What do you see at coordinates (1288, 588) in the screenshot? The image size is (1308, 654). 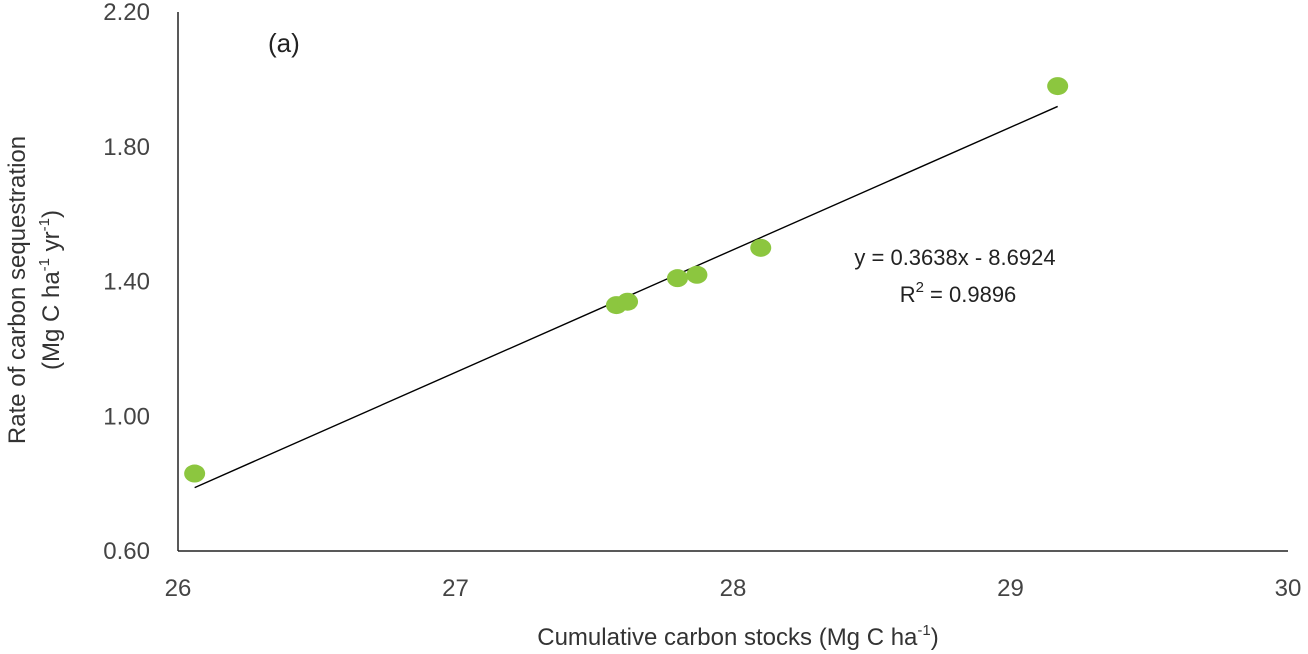 I see `x-tick-label: 30` at bounding box center [1288, 588].